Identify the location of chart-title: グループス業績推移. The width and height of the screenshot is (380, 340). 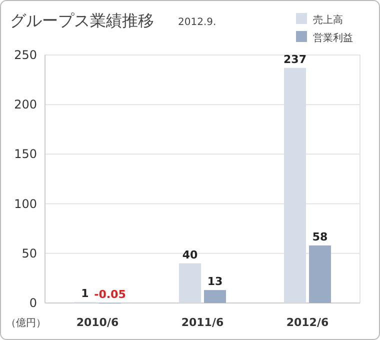
(82, 20).